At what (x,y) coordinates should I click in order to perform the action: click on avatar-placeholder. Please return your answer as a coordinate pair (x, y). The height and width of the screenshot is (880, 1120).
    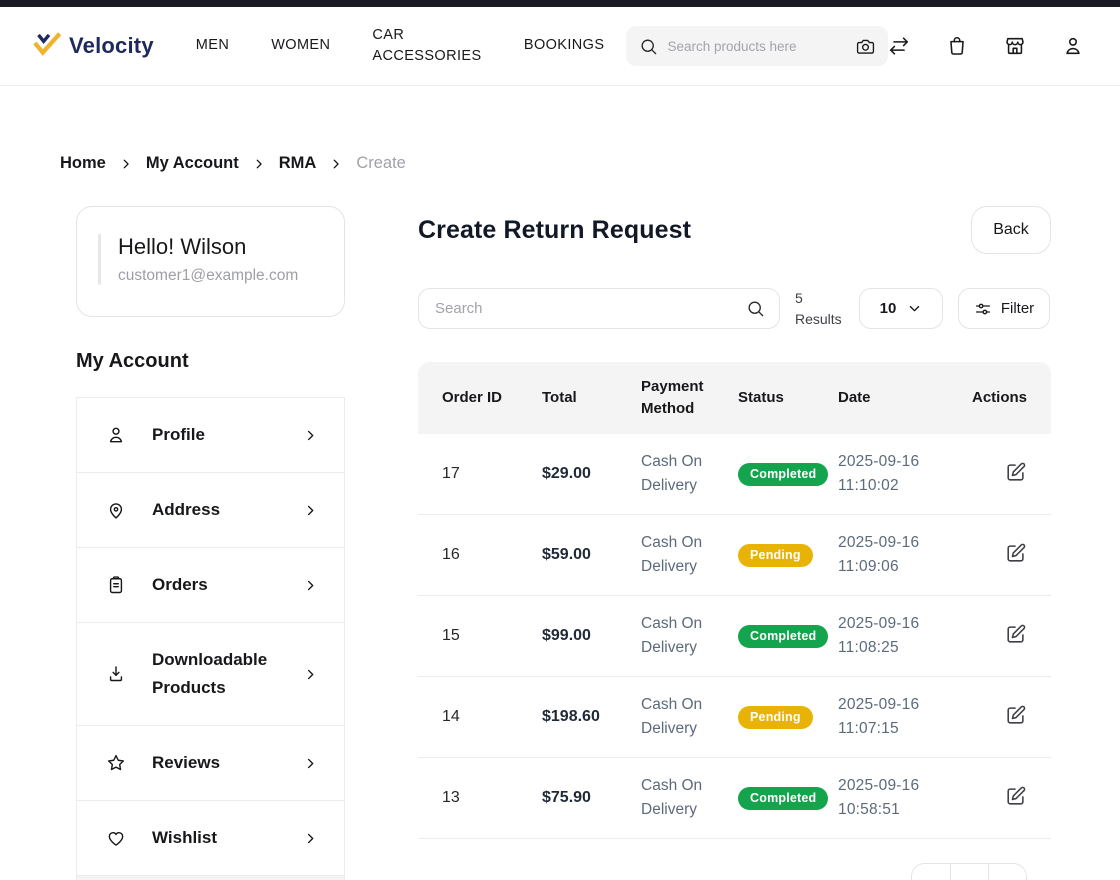
    Looking at the image, I should click on (99, 259).